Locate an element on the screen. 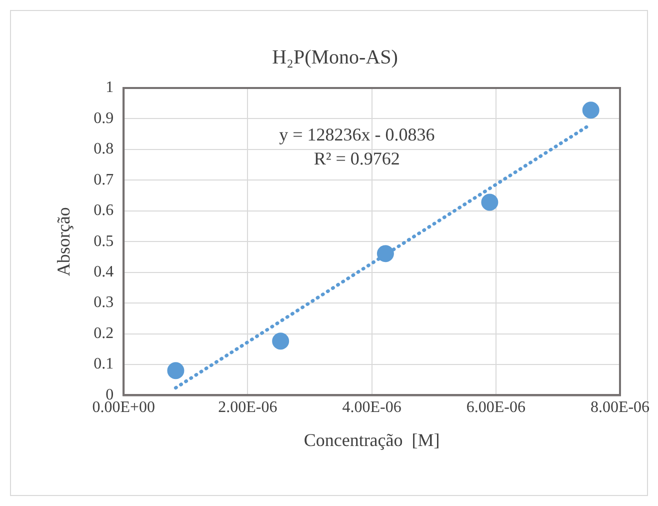  x-tick-label: 6.00E-06 is located at coordinates (496, 407).